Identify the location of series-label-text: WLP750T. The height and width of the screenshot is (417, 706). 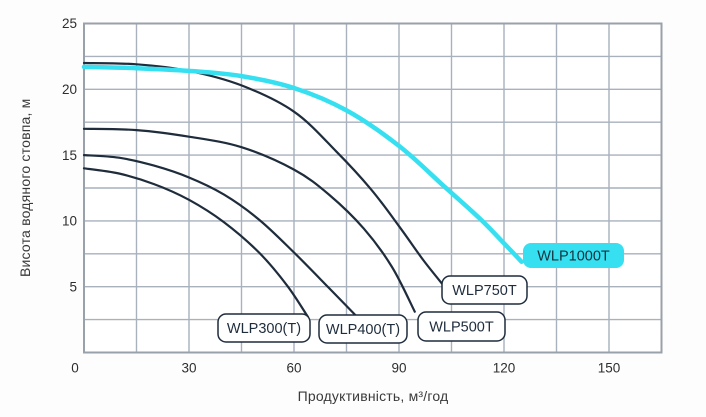
(484, 291).